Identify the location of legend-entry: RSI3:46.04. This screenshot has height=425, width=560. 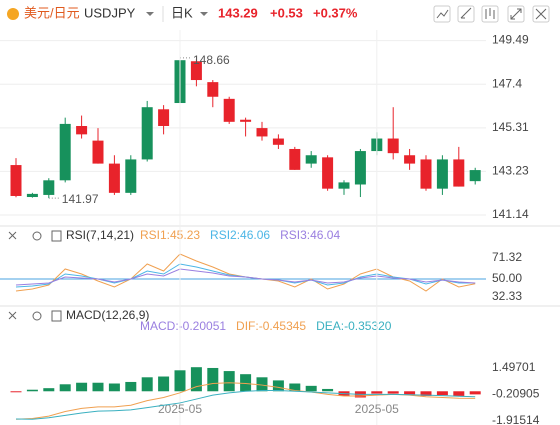
(310, 235).